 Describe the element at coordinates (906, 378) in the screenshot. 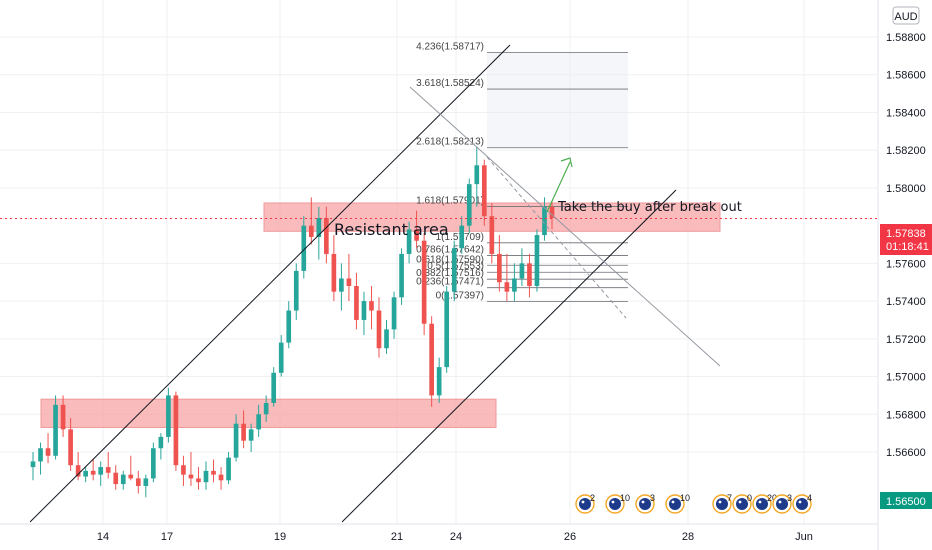

I see `price-tick-label: 1.57000` at that location.